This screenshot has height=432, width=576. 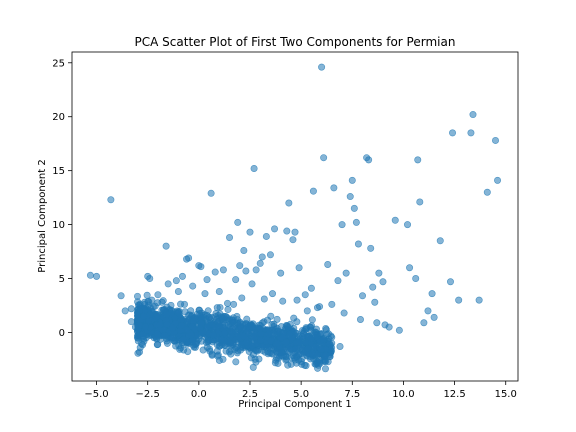 I want to click on y-axis-label: Principal Component 2, so click(x=42, y=215).